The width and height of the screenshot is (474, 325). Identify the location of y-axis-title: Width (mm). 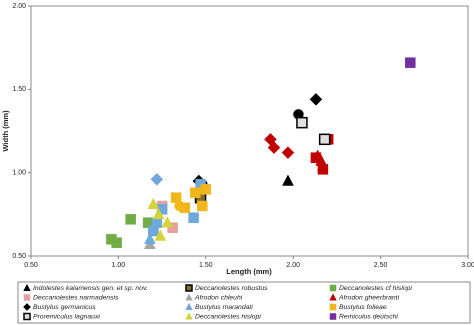
(5, 131).